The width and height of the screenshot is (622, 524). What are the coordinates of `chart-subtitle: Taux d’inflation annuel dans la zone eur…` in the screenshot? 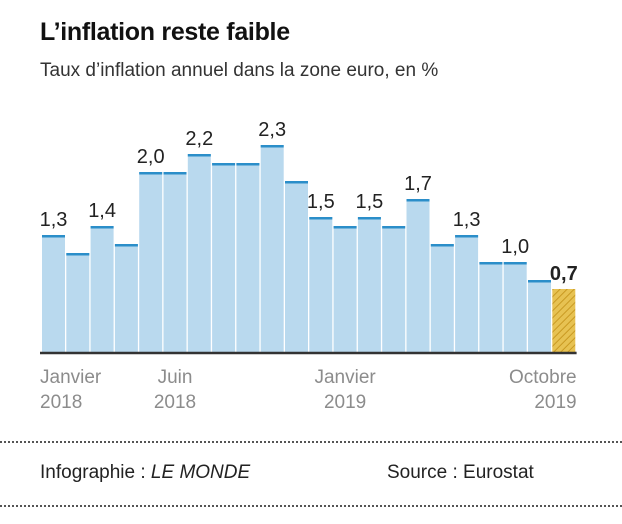 It's located at (239, 70).